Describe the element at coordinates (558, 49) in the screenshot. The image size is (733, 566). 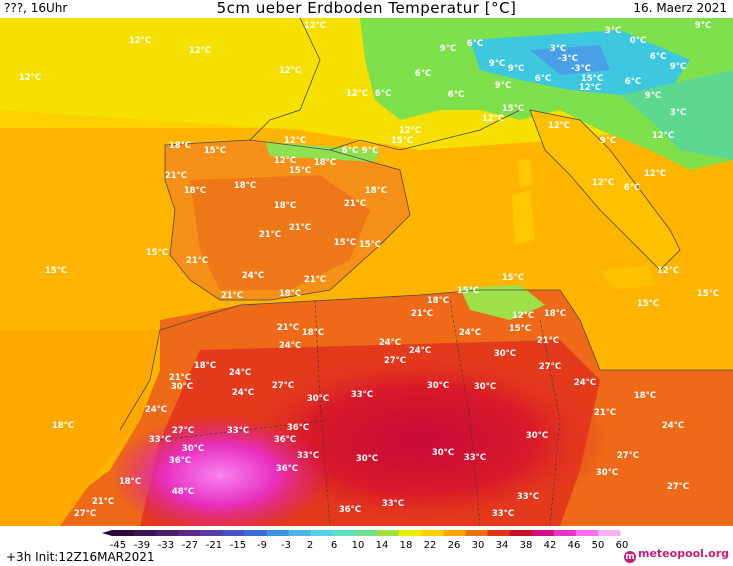
I see `temperature-label: 3°C` at that location.